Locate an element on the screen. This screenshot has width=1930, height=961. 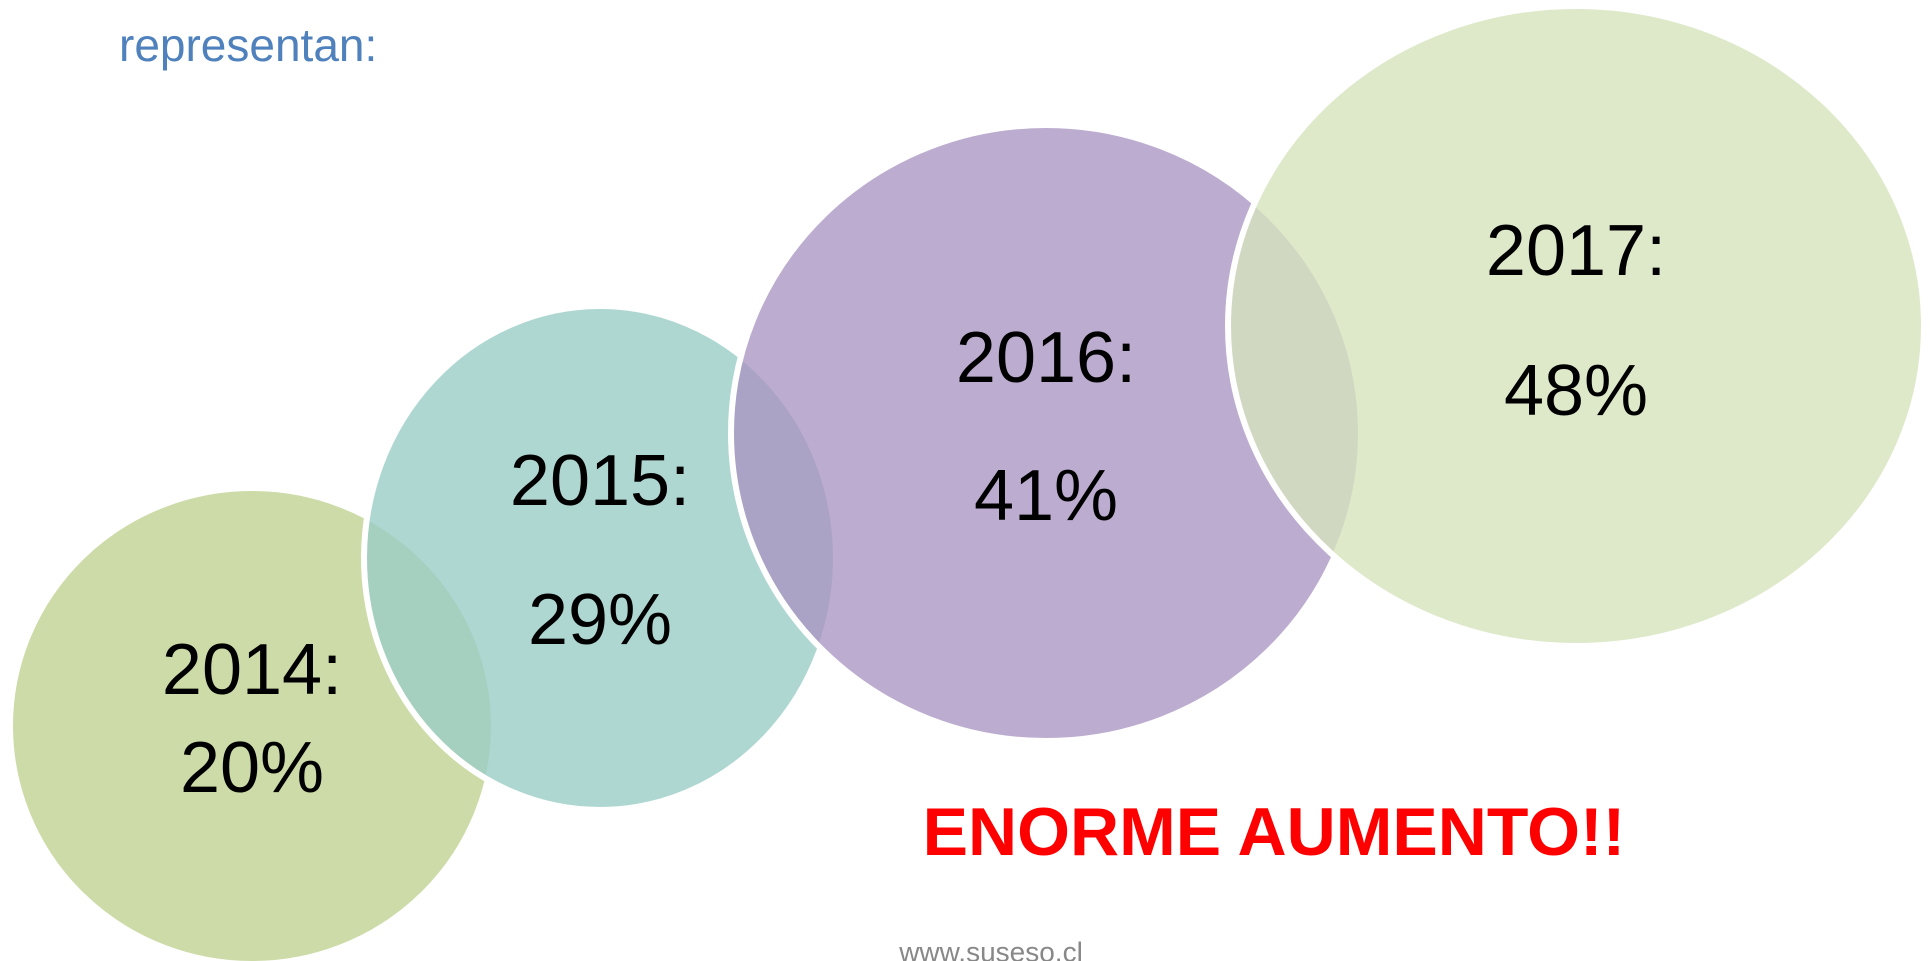
node-year: 2016: is located at coordinates (1046, 358).